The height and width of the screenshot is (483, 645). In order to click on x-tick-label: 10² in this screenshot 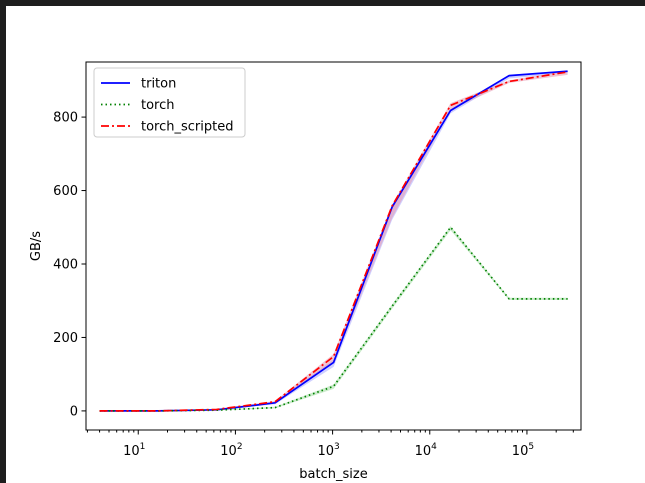, I will do `click(231, 450)`.